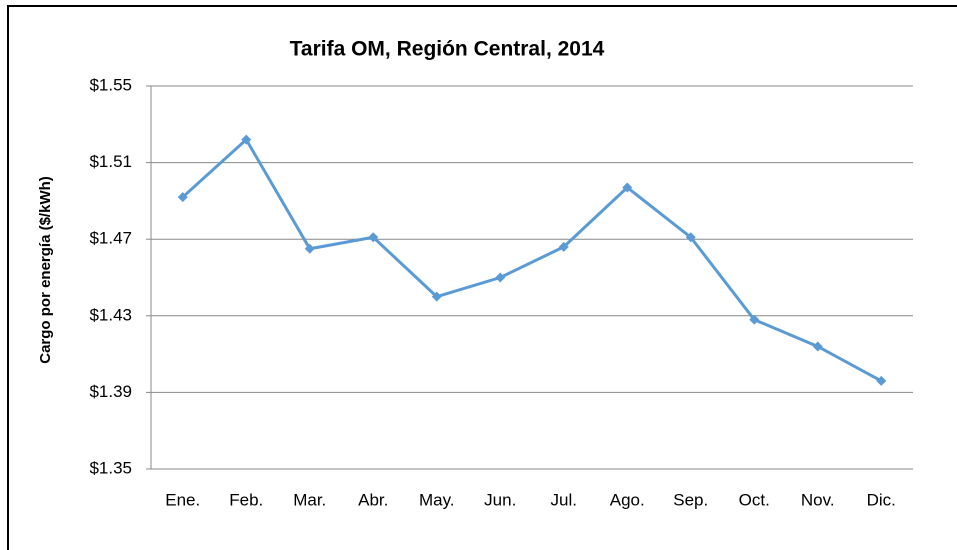 This screenshot has width=957, height=550. I want to click on x-tick-label: Ene., so click(182, 499).